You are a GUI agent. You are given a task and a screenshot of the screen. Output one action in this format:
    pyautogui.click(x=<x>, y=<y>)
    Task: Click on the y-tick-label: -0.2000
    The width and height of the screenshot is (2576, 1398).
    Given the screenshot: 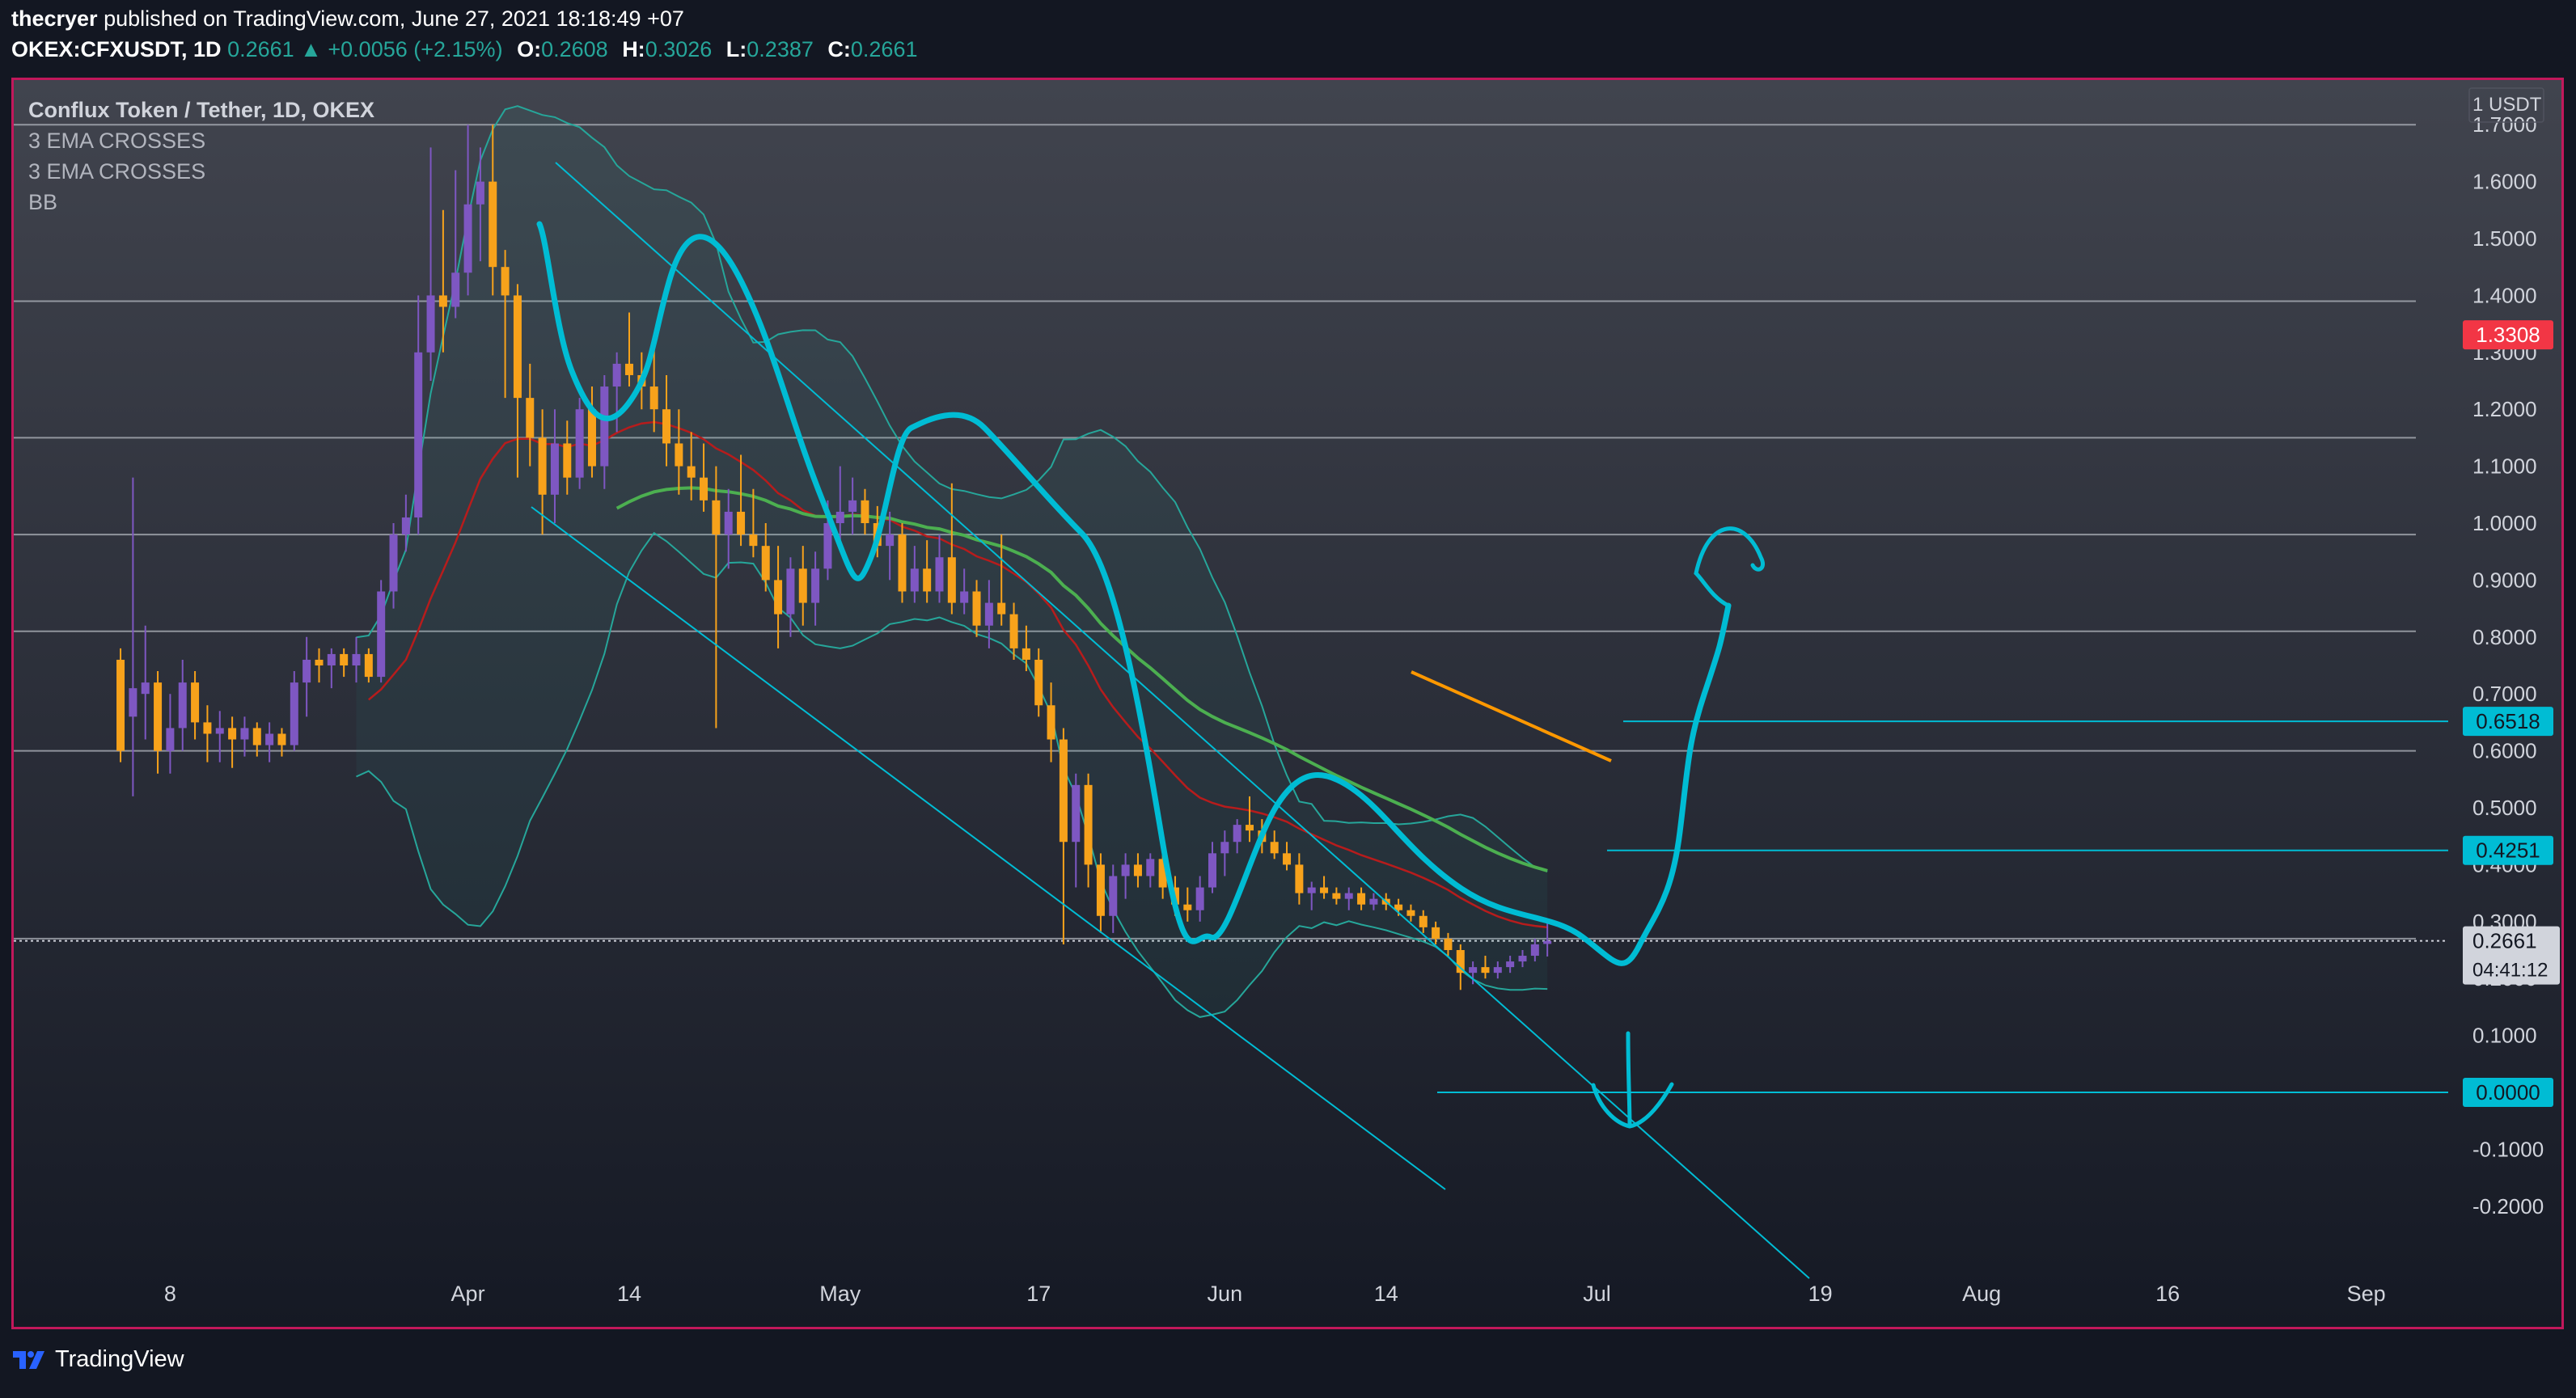 What is the action you would take?
    pyautogui.click(x=2508, y=1206)
    